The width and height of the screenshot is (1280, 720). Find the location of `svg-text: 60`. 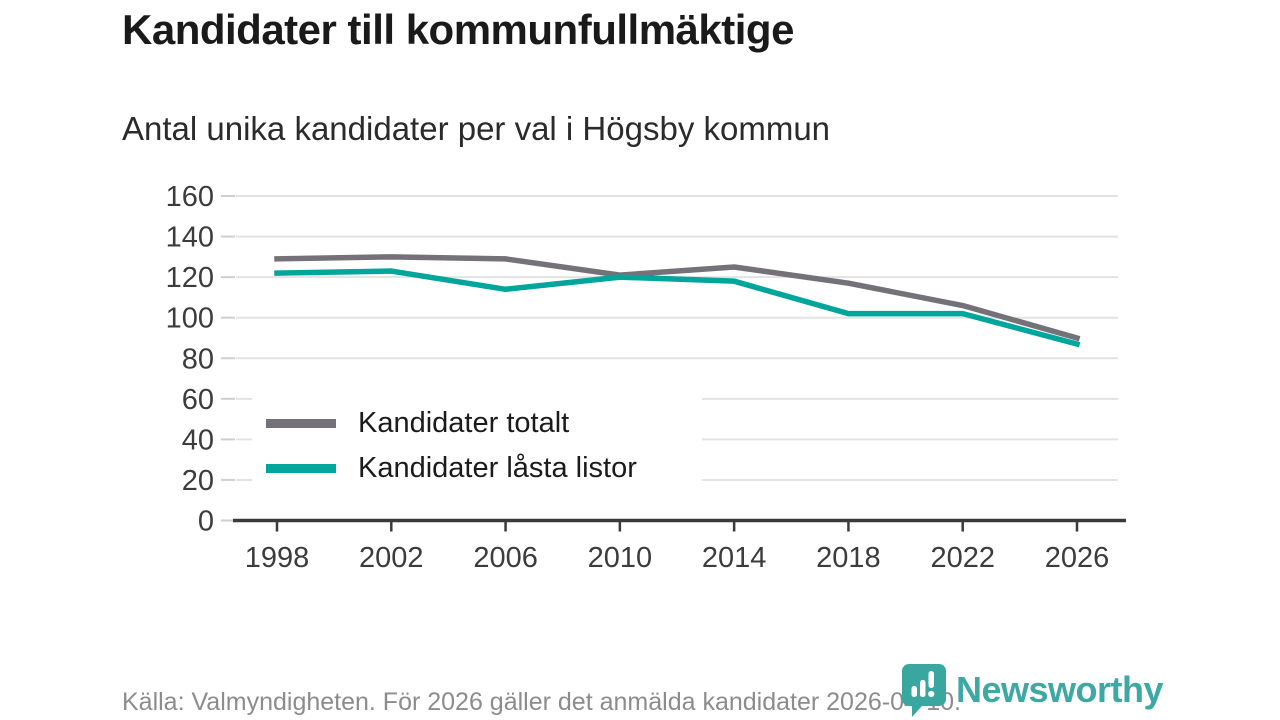

svg-text: 60 is located at coordinates (198, 400).